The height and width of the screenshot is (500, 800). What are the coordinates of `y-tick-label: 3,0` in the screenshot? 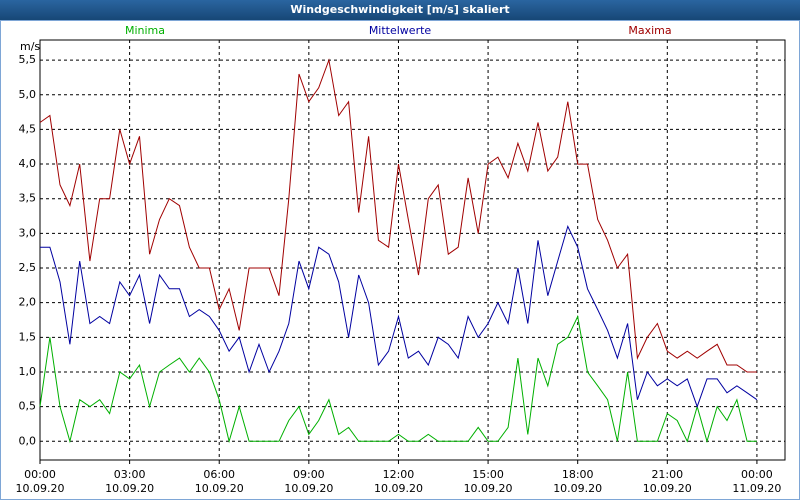 It's located at (28, 232).